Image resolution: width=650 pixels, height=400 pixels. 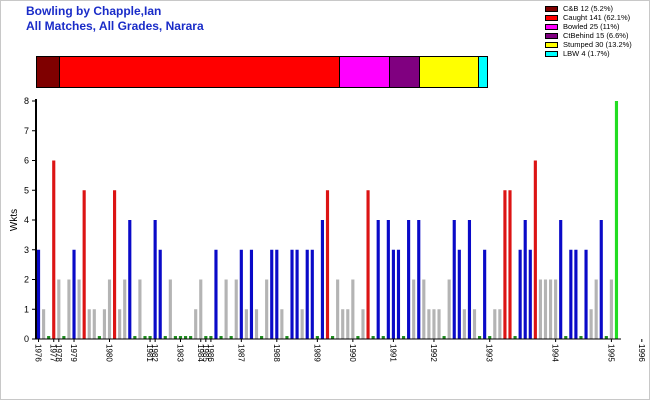 What do you see at coordinates (200, 353) in the screenshot?
I see `x-tick-label: 1984` at bounding box center [200, 353].